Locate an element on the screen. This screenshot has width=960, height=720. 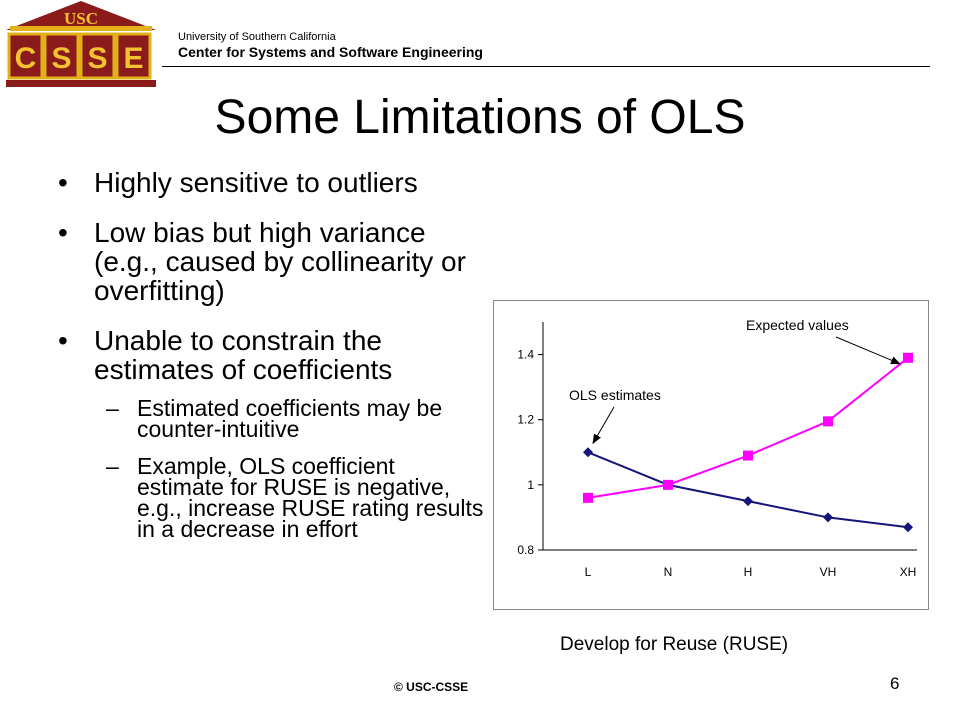
y-tick-label: 0.8 is located at coordinates (525, 550).